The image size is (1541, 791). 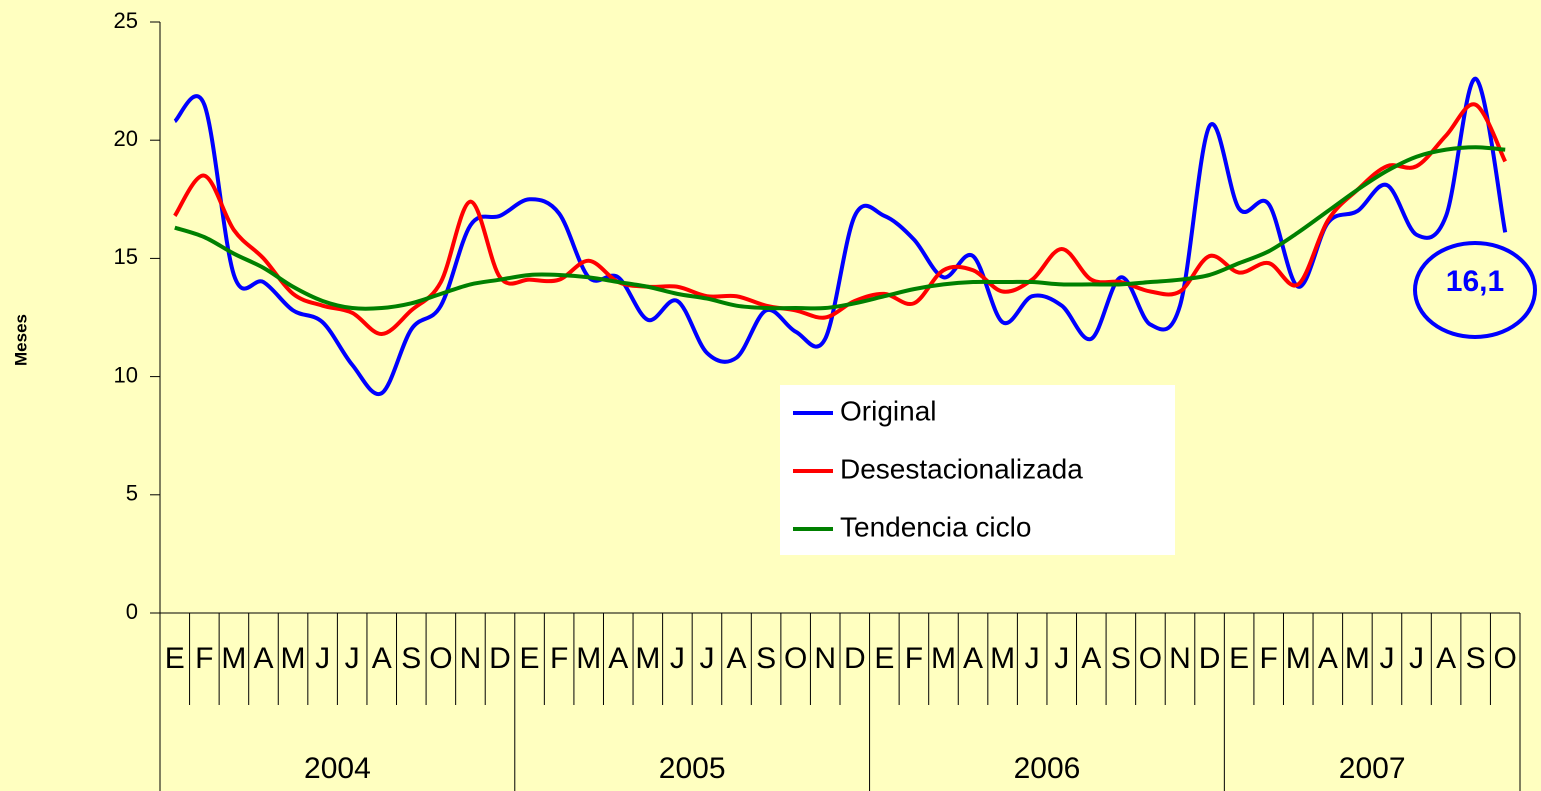 I want to click on y-axis-label: Meses, so click(x=20, y=340).